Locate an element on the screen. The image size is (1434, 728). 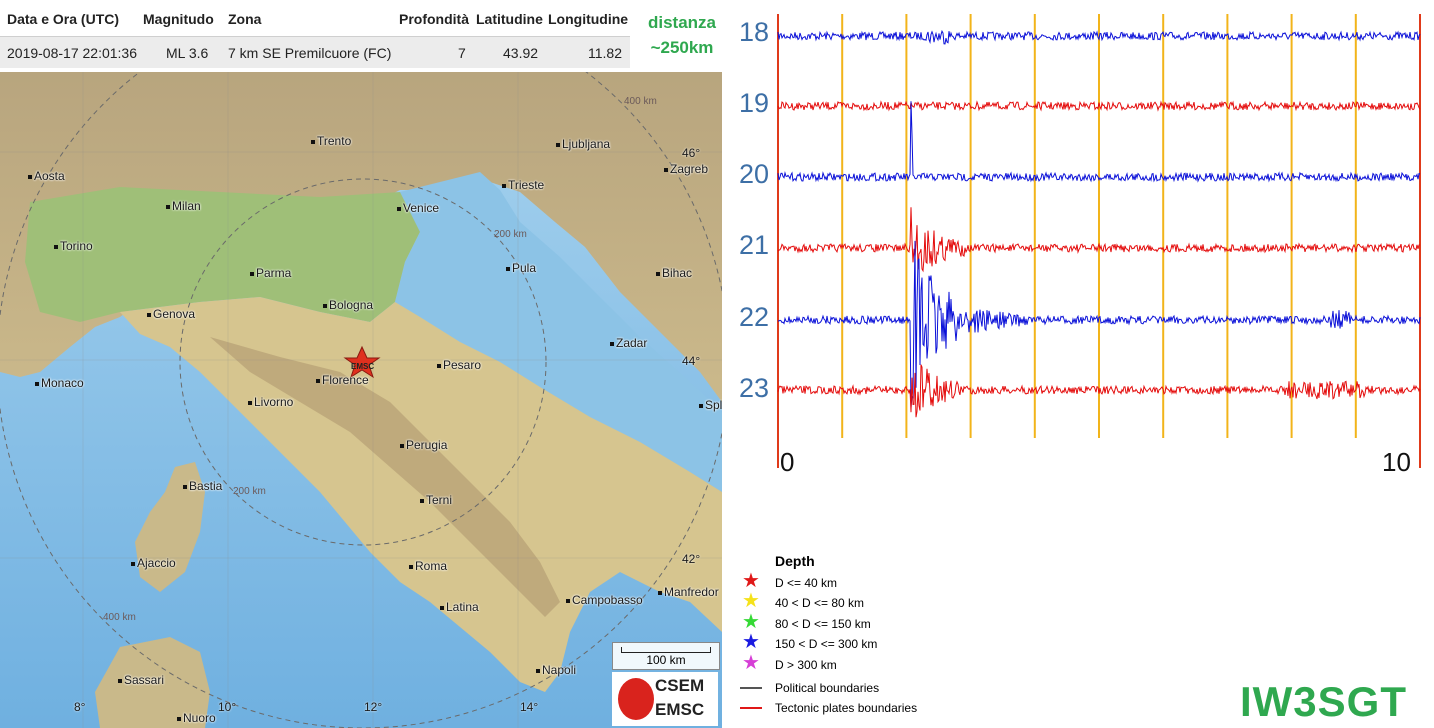
city-label: Bastia is located at coordinates (202, 486).